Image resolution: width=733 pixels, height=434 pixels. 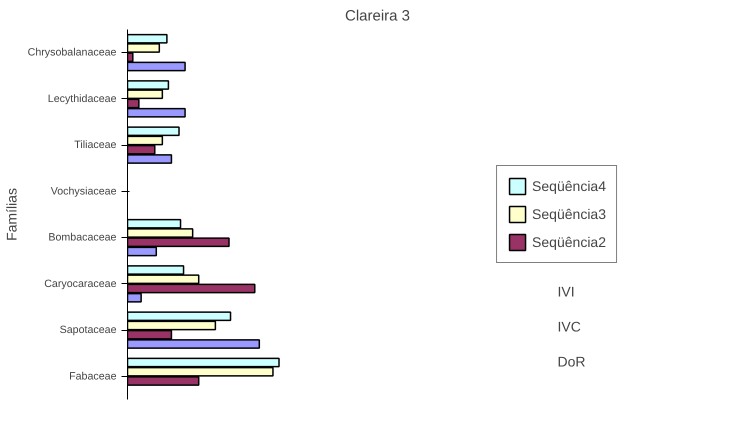 I want to click on y-tick-label: Chrysobalanaceae, so click(x=72, y=52).